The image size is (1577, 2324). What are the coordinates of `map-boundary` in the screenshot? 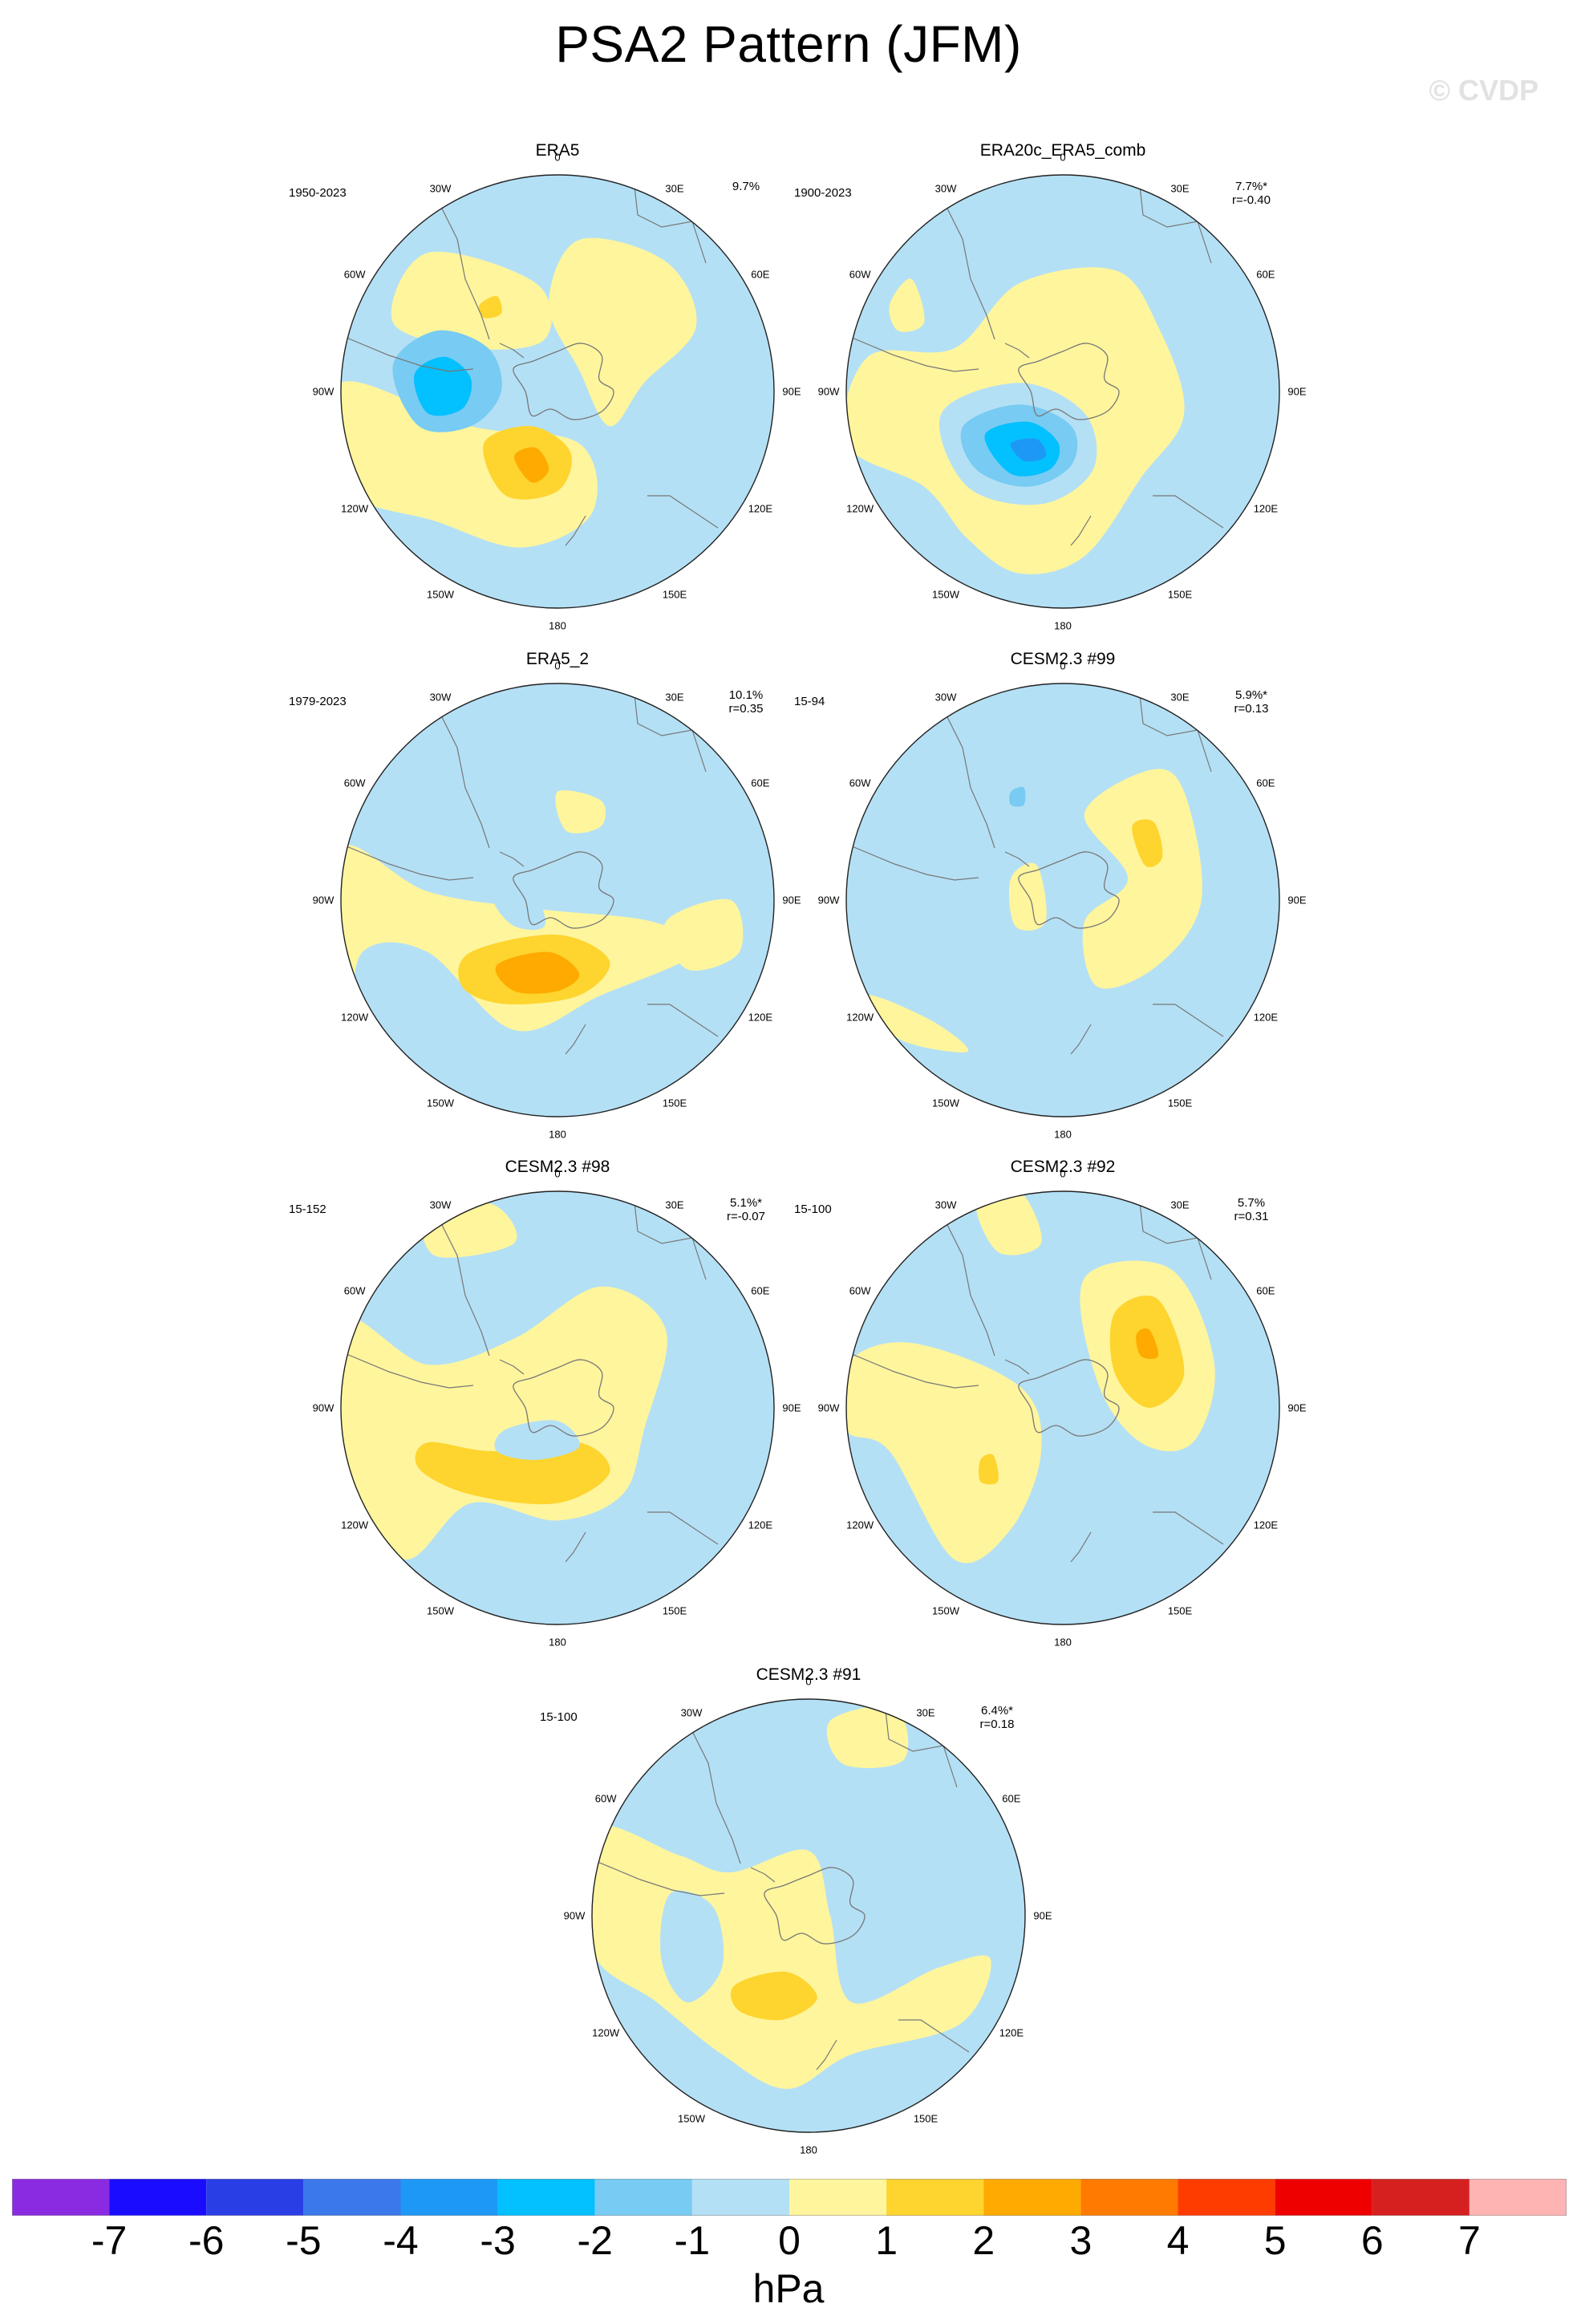 It's located at (1062, 391).